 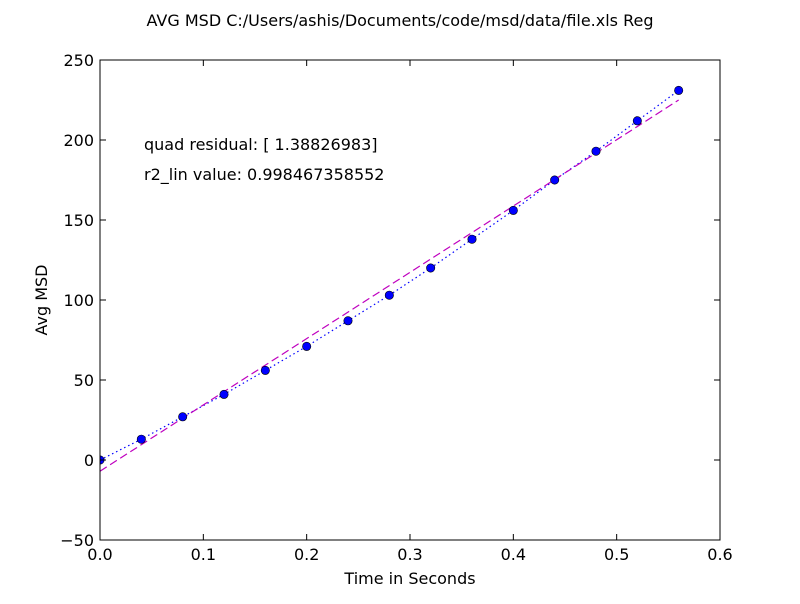 What do you see at coordinates (78, 60) in the screenshot?
I see `y-tick-label: 250` at bounding box center [78, 60].